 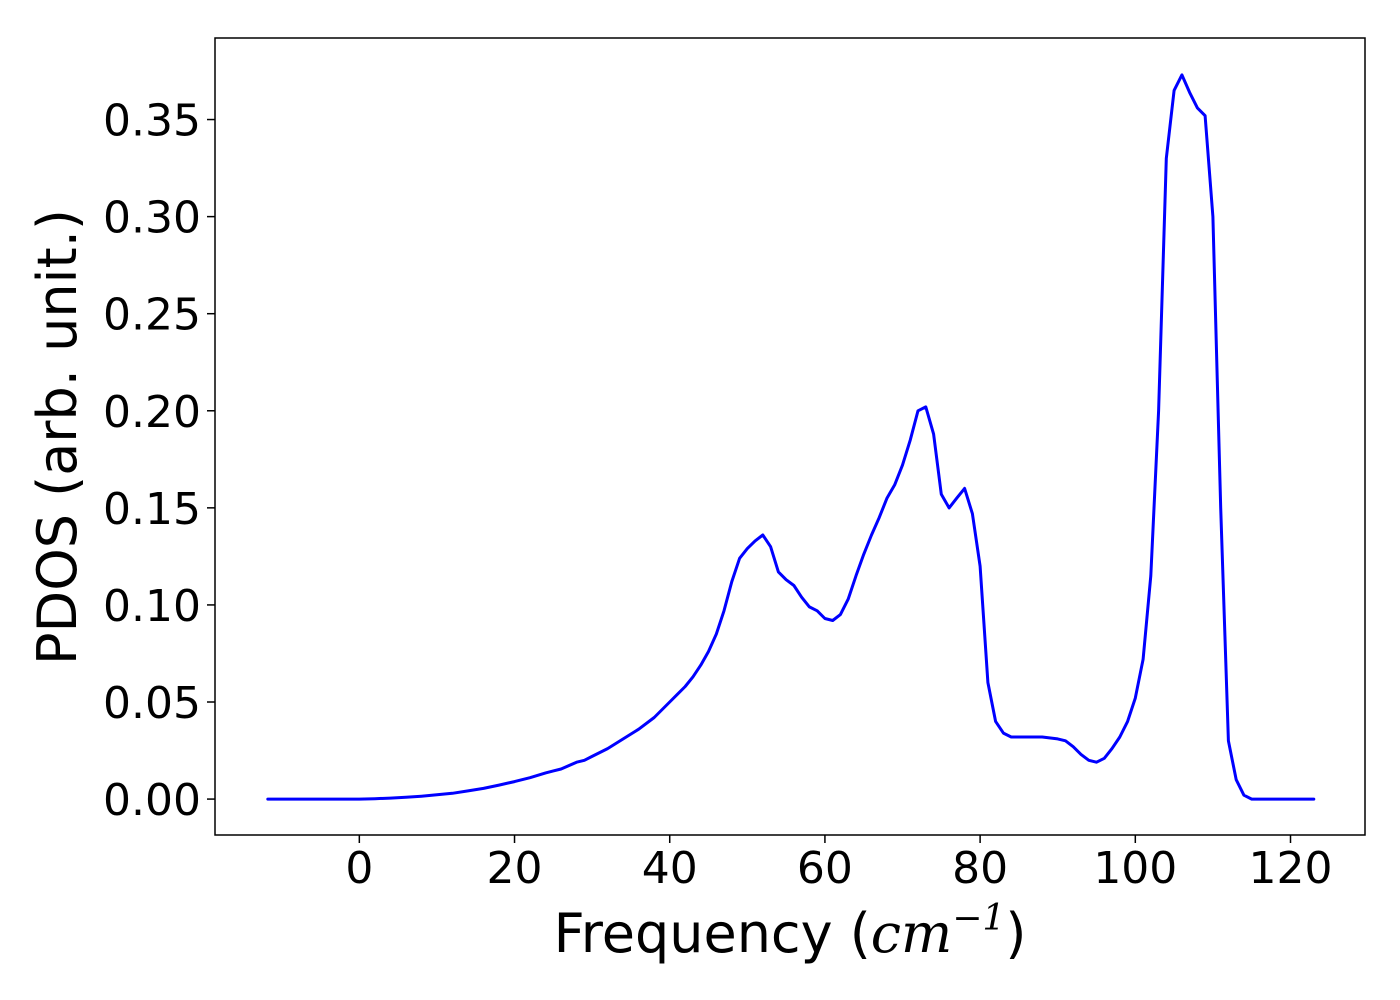 What do you see at coordinates (152, 218) in the screenshot?
I see `y-tick-label: 0.30` at bounding box center [152, 218].